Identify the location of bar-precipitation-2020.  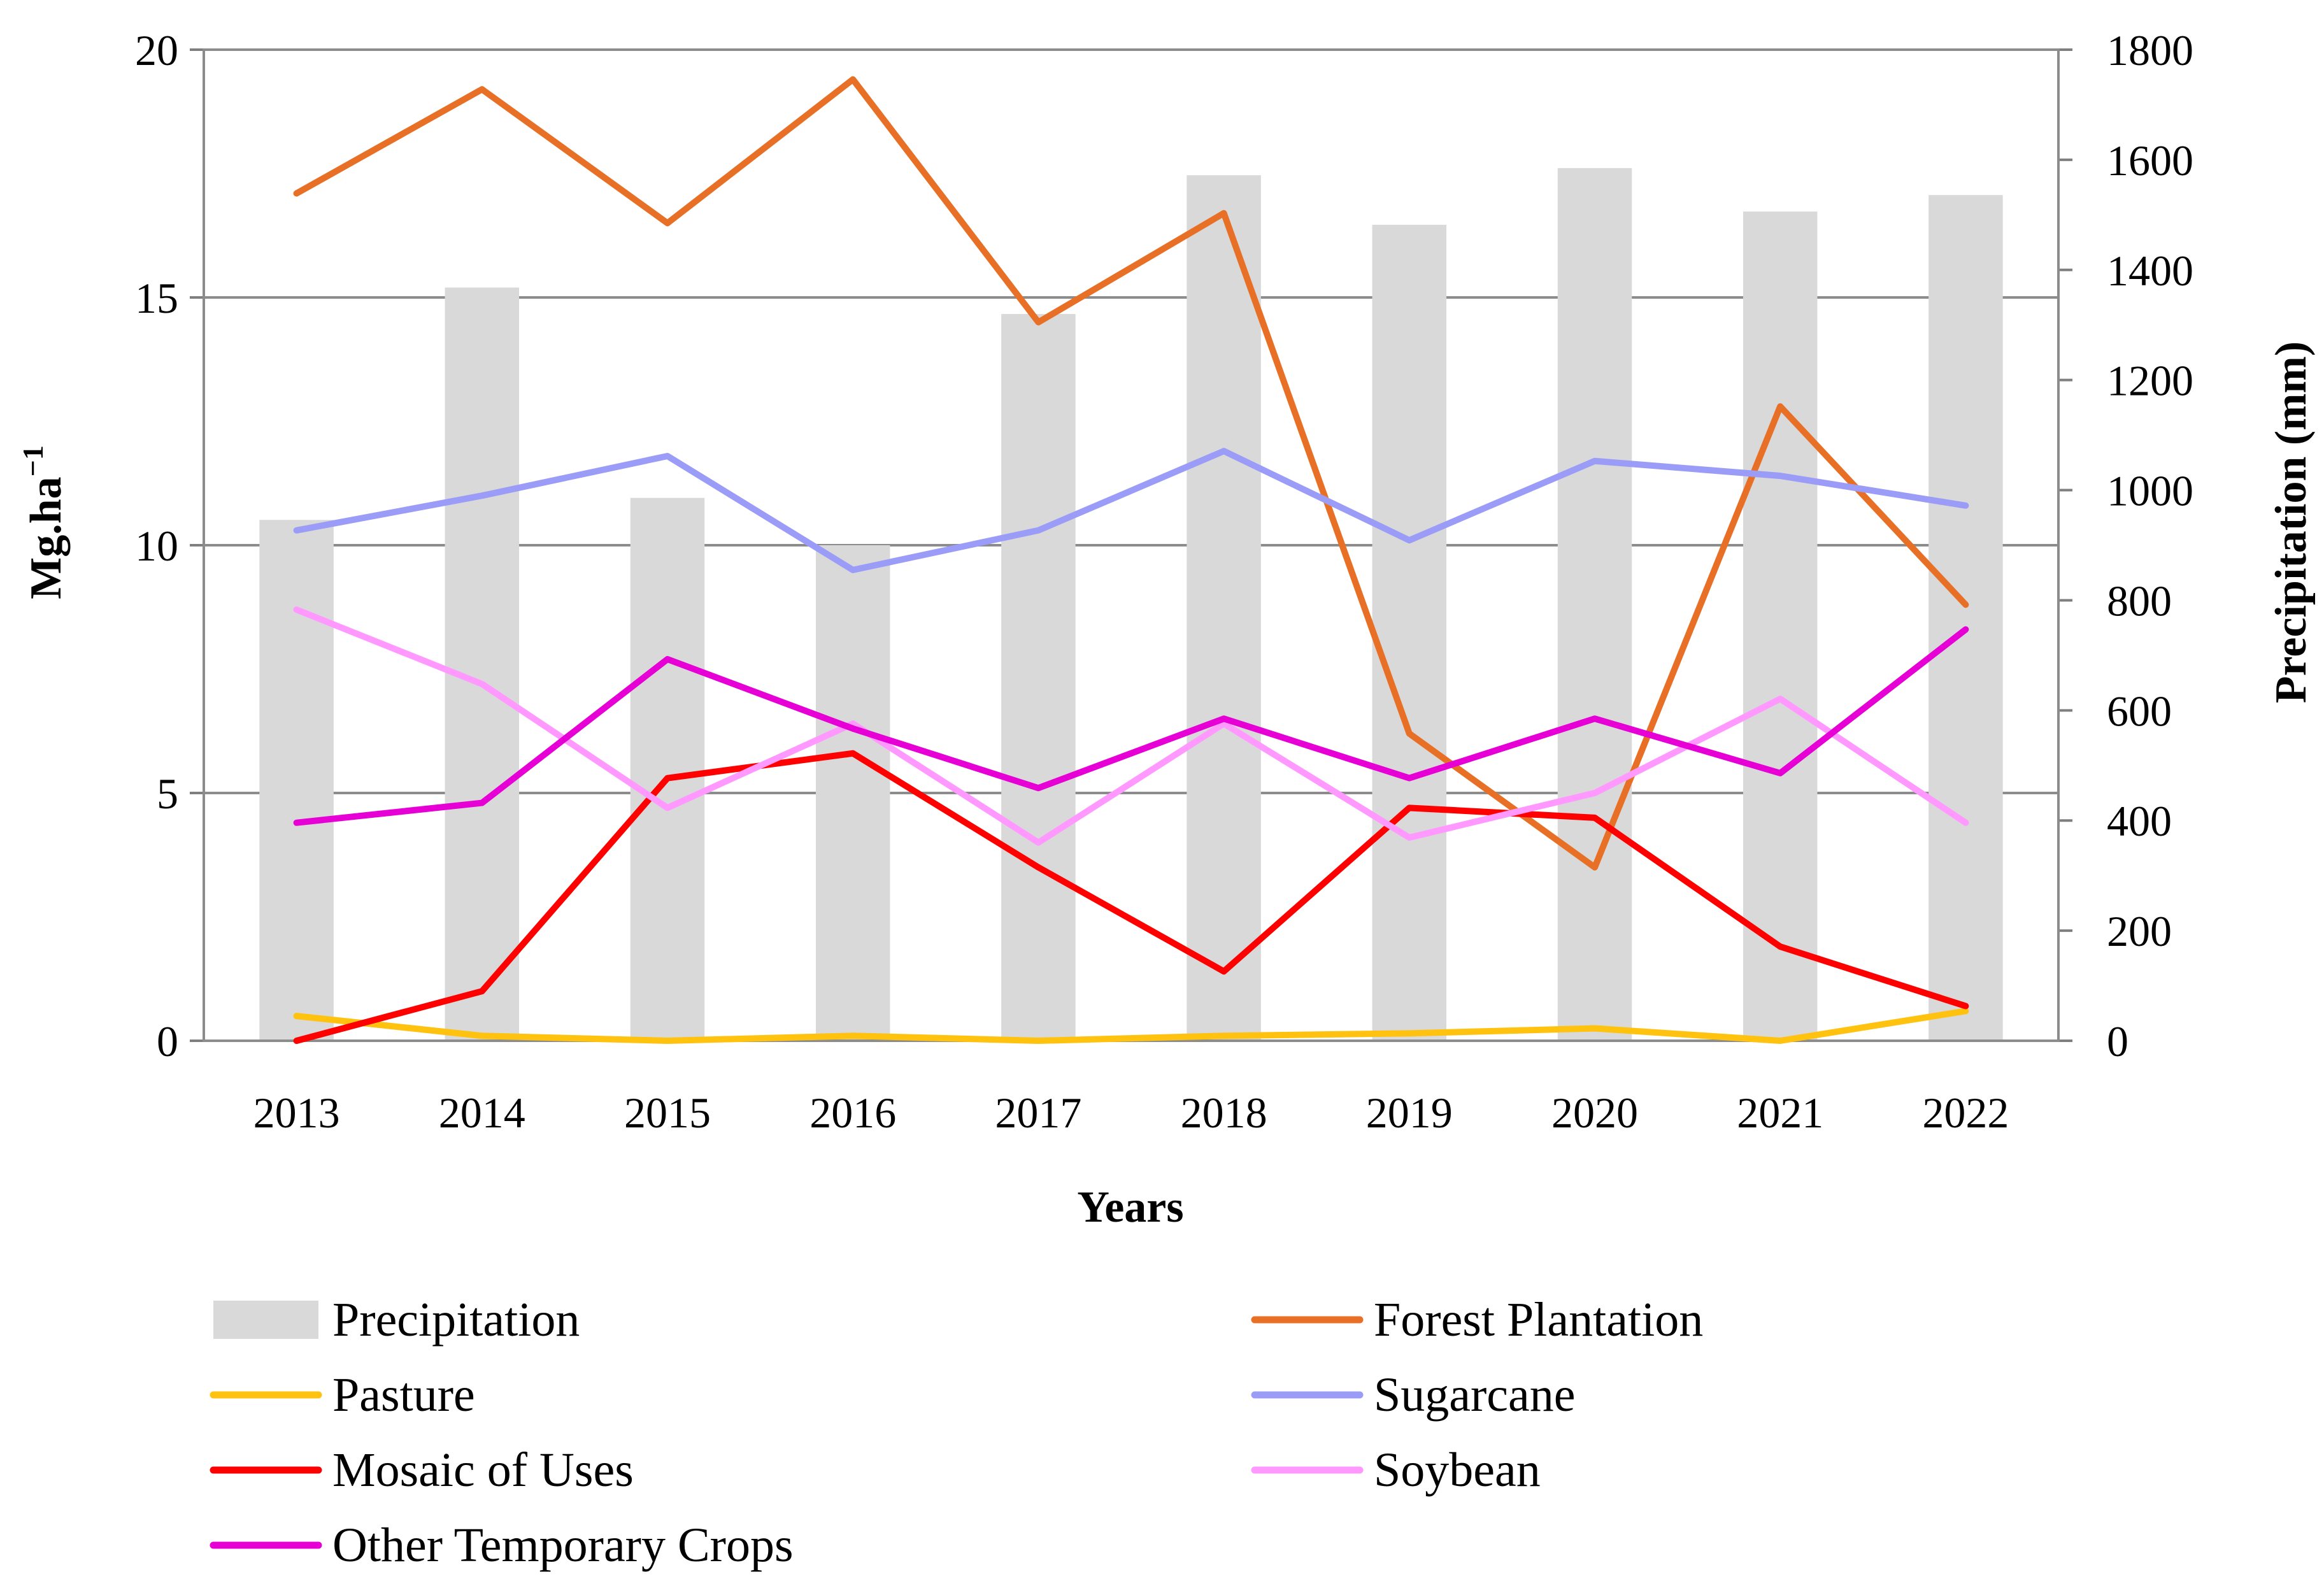
(1594, 604).